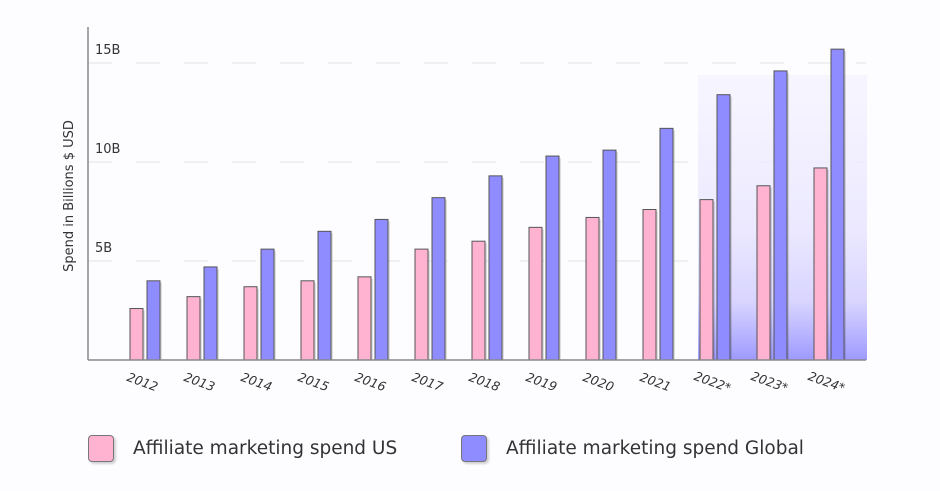  What do you see at coordinates (103, 248) in the screenshot?
I see `y-tick-label: 5B` at bounding box center [103, 248].